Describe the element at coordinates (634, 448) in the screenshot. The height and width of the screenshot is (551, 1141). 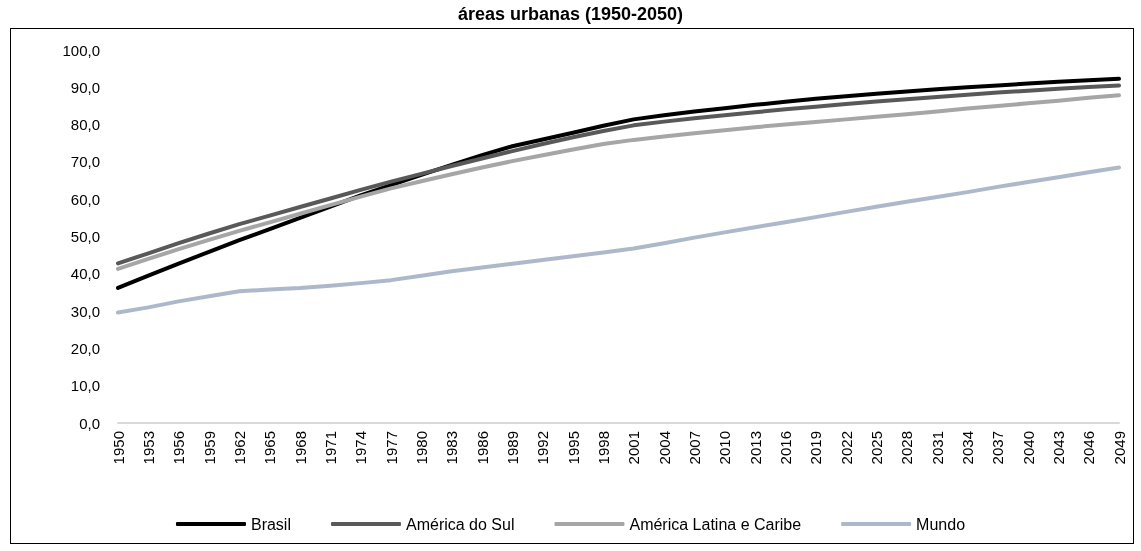
I see `x-tick-label: 2001` at that location.